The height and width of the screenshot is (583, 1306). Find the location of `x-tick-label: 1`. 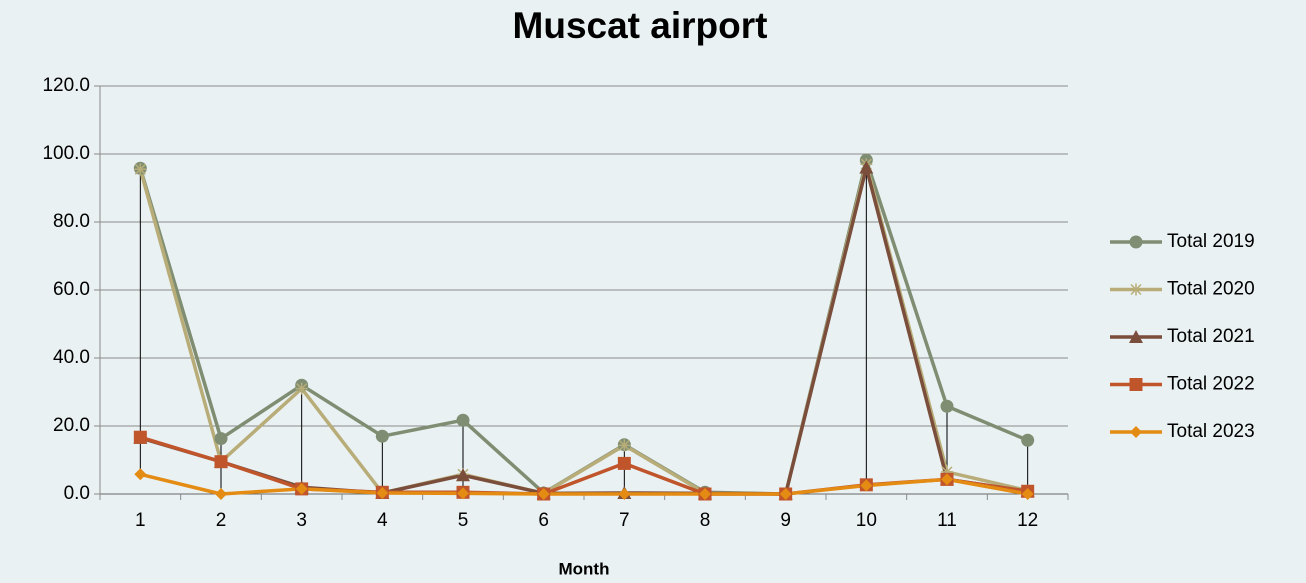

x-tick-label: 1 is located at coordinates (140, 520).